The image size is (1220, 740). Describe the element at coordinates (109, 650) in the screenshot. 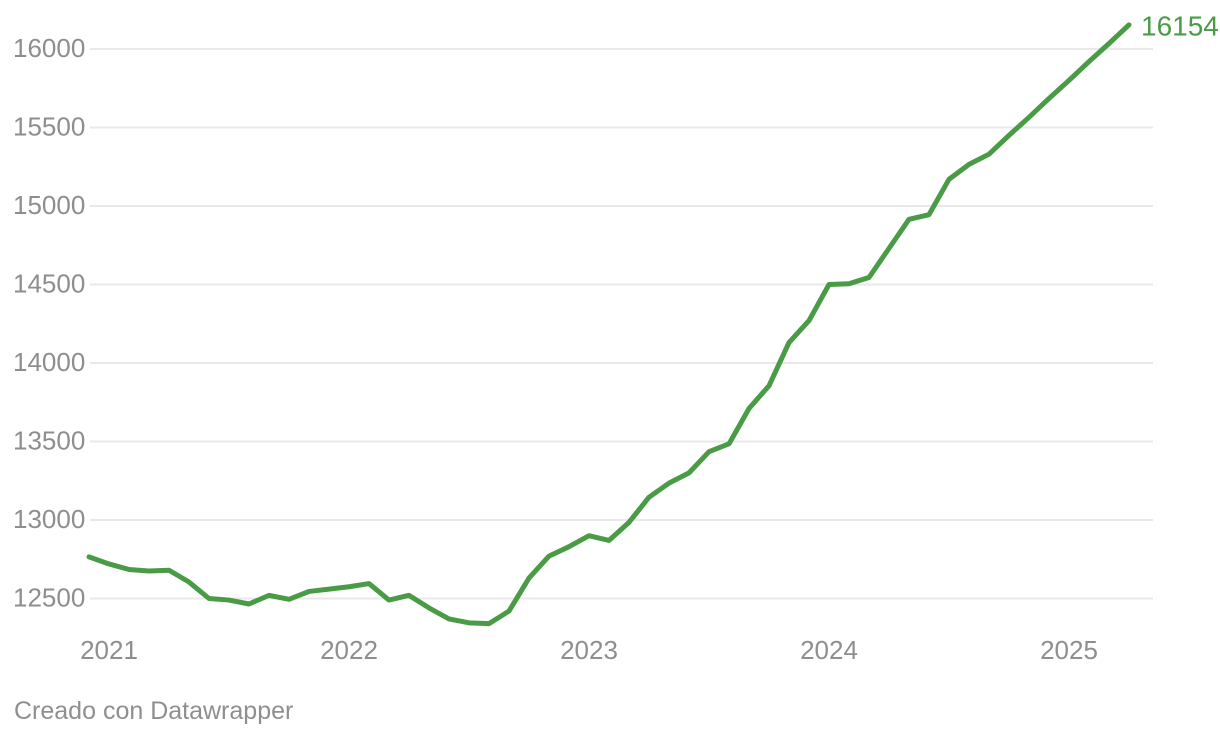

I see `x-axis-tick-label: 2021` at that location.